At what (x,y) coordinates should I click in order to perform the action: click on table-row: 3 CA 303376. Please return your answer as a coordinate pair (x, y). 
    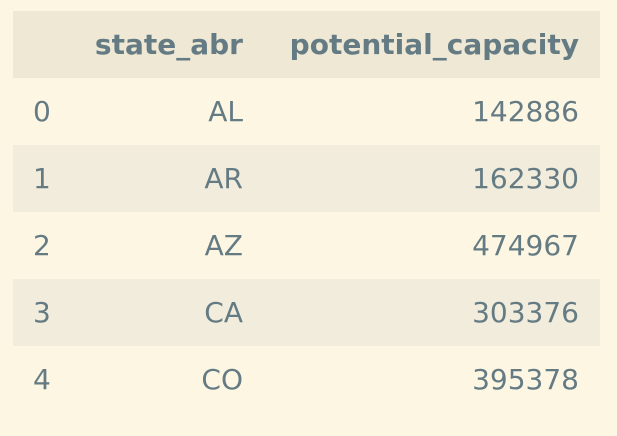
    Looking at the image, I should click on (306, 312).